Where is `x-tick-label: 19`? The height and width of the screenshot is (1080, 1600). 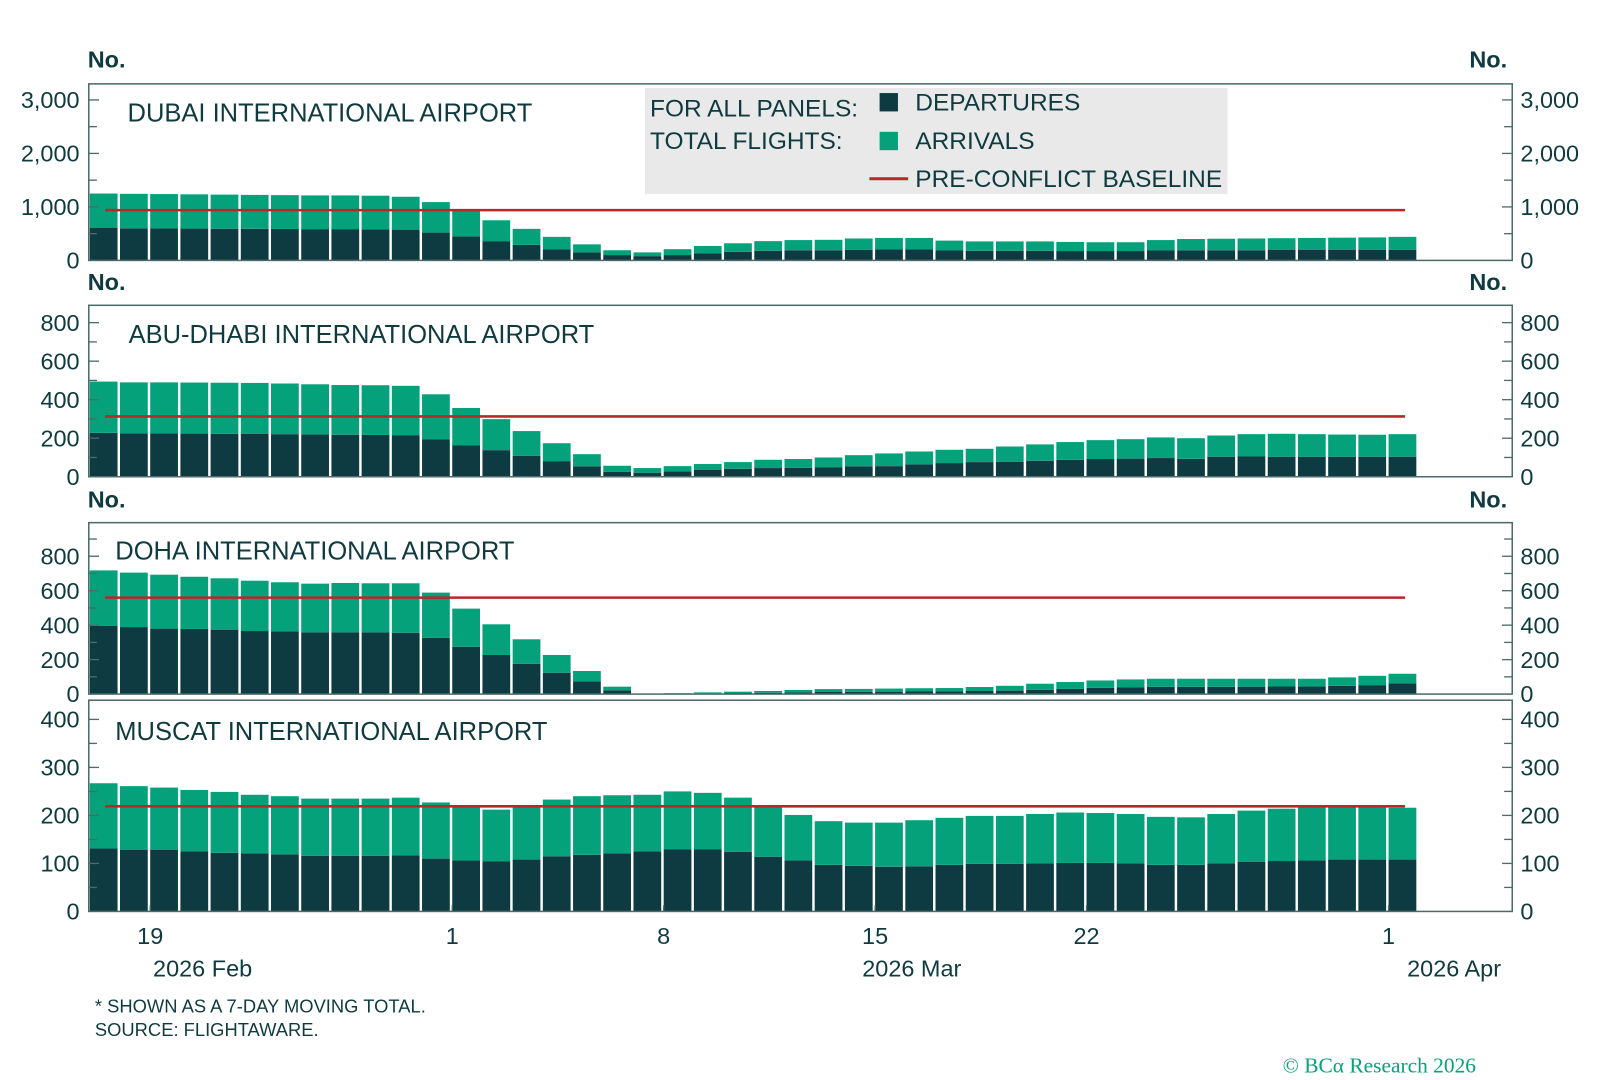
x-tick-label: 19 is located at coordinates (150, 936).